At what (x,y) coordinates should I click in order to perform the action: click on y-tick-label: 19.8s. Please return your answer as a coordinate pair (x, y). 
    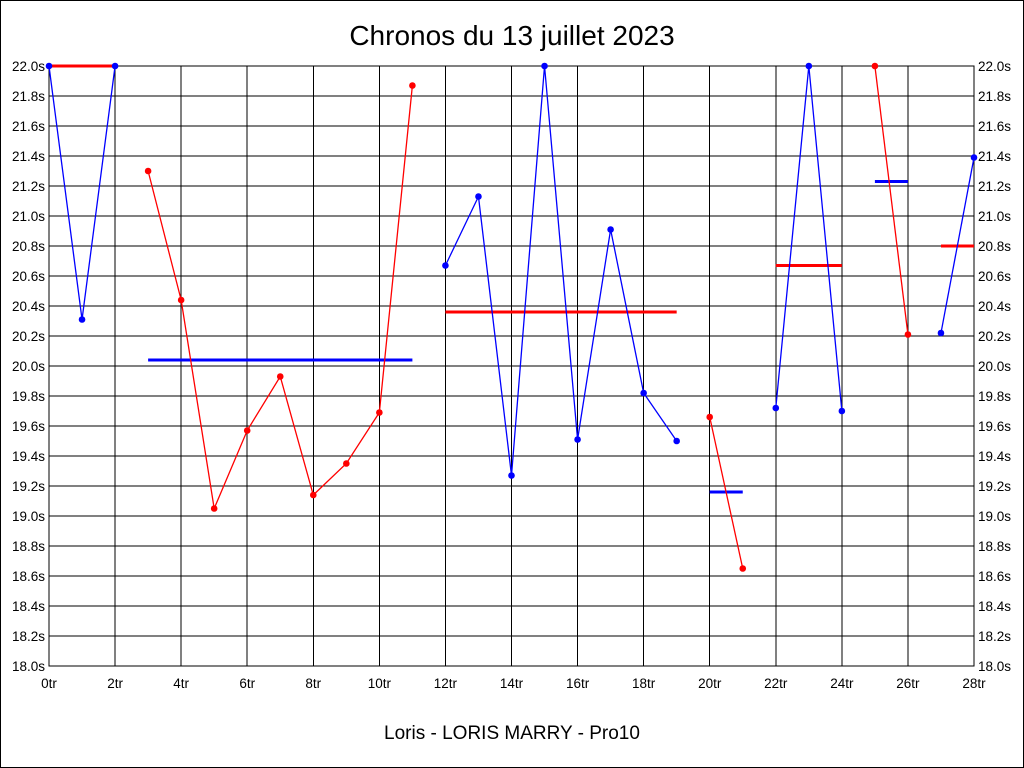
    Looking at the image, I should click on (28, 396).